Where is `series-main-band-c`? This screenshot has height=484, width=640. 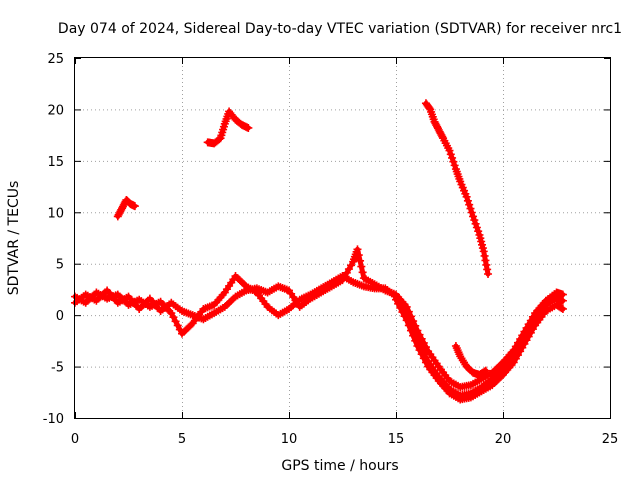 series-main-band-c is located at coordinates (479, 349).